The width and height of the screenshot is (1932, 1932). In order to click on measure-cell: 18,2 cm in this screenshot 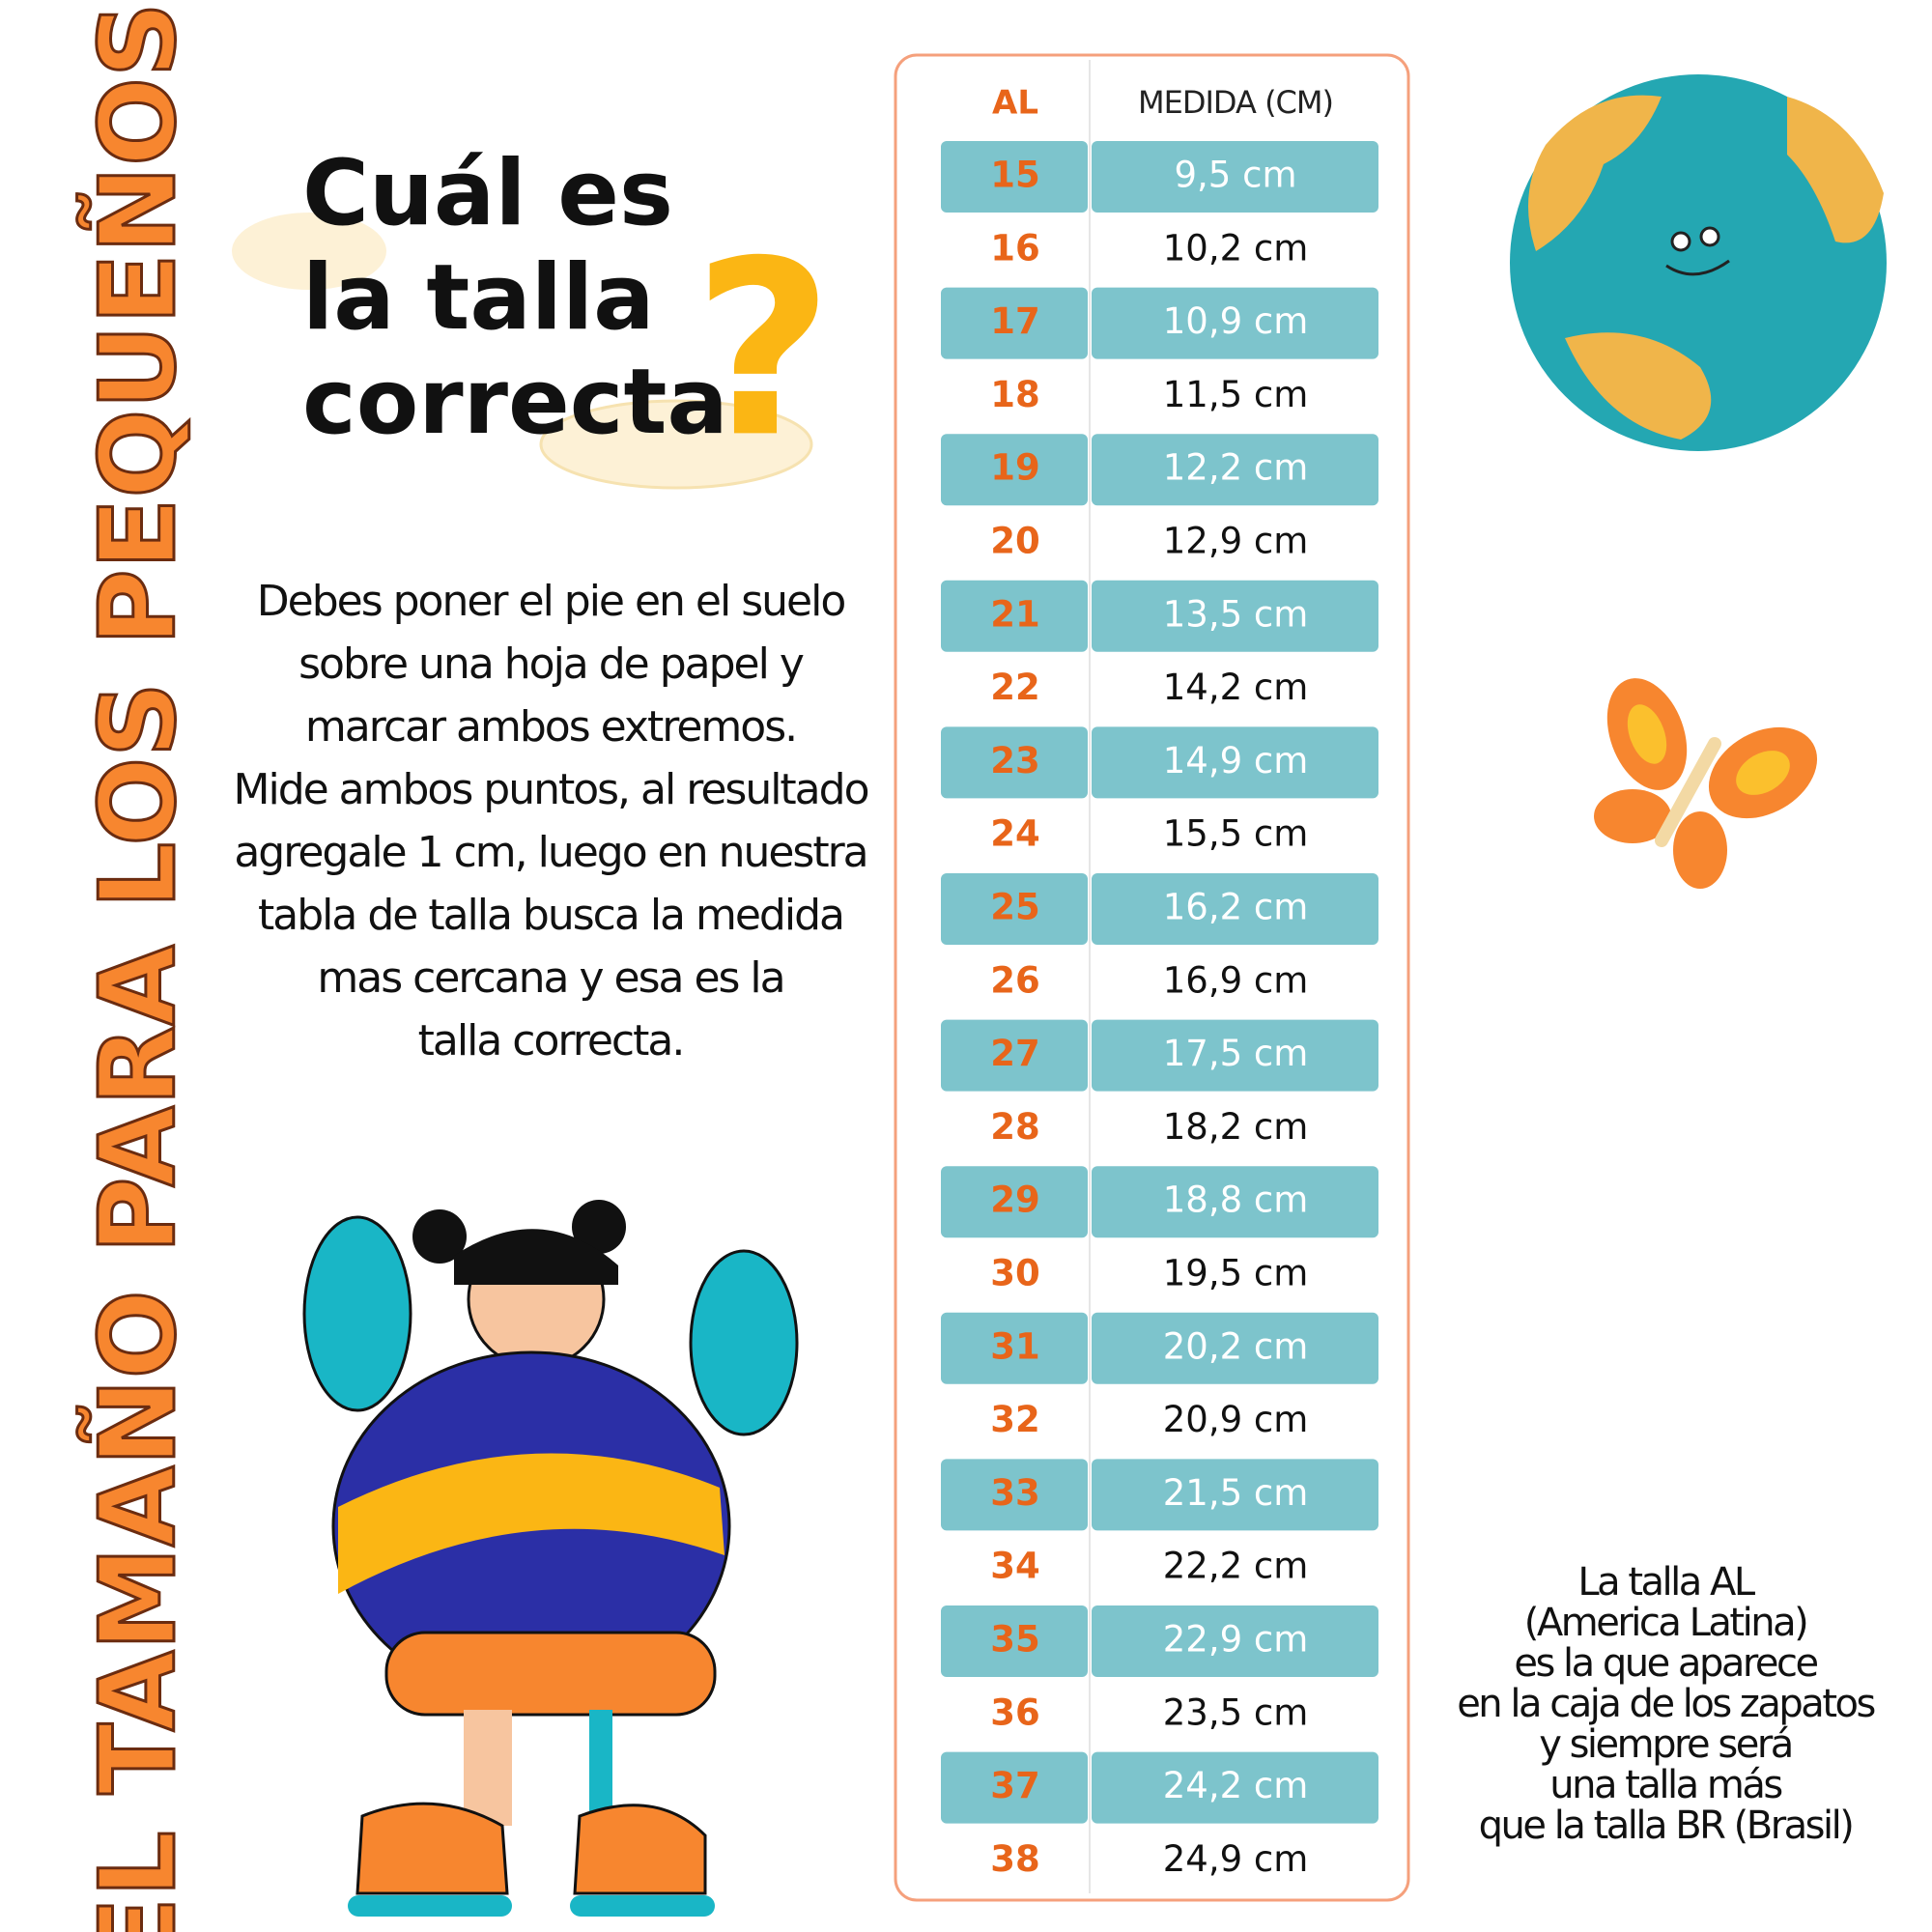, I will do `click(1236, 1127)`.